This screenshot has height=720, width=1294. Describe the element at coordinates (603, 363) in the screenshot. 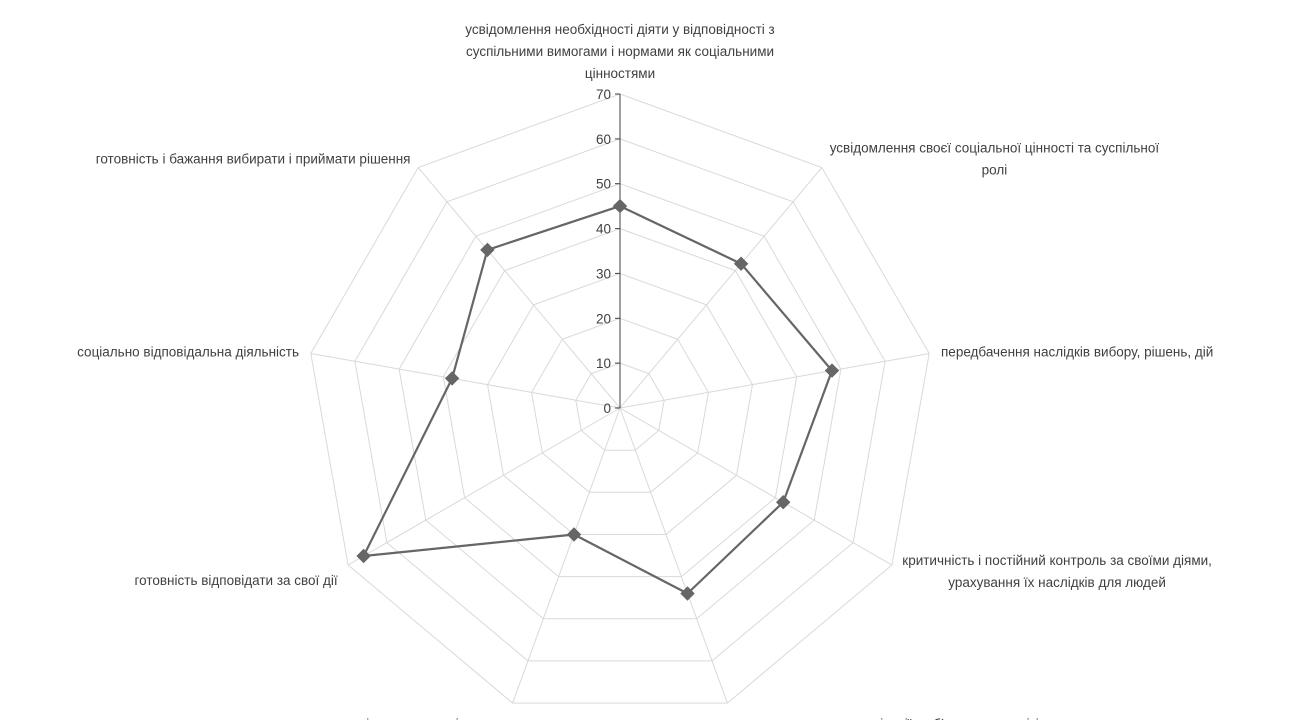

I see `tick-label-10: 10` at that location.